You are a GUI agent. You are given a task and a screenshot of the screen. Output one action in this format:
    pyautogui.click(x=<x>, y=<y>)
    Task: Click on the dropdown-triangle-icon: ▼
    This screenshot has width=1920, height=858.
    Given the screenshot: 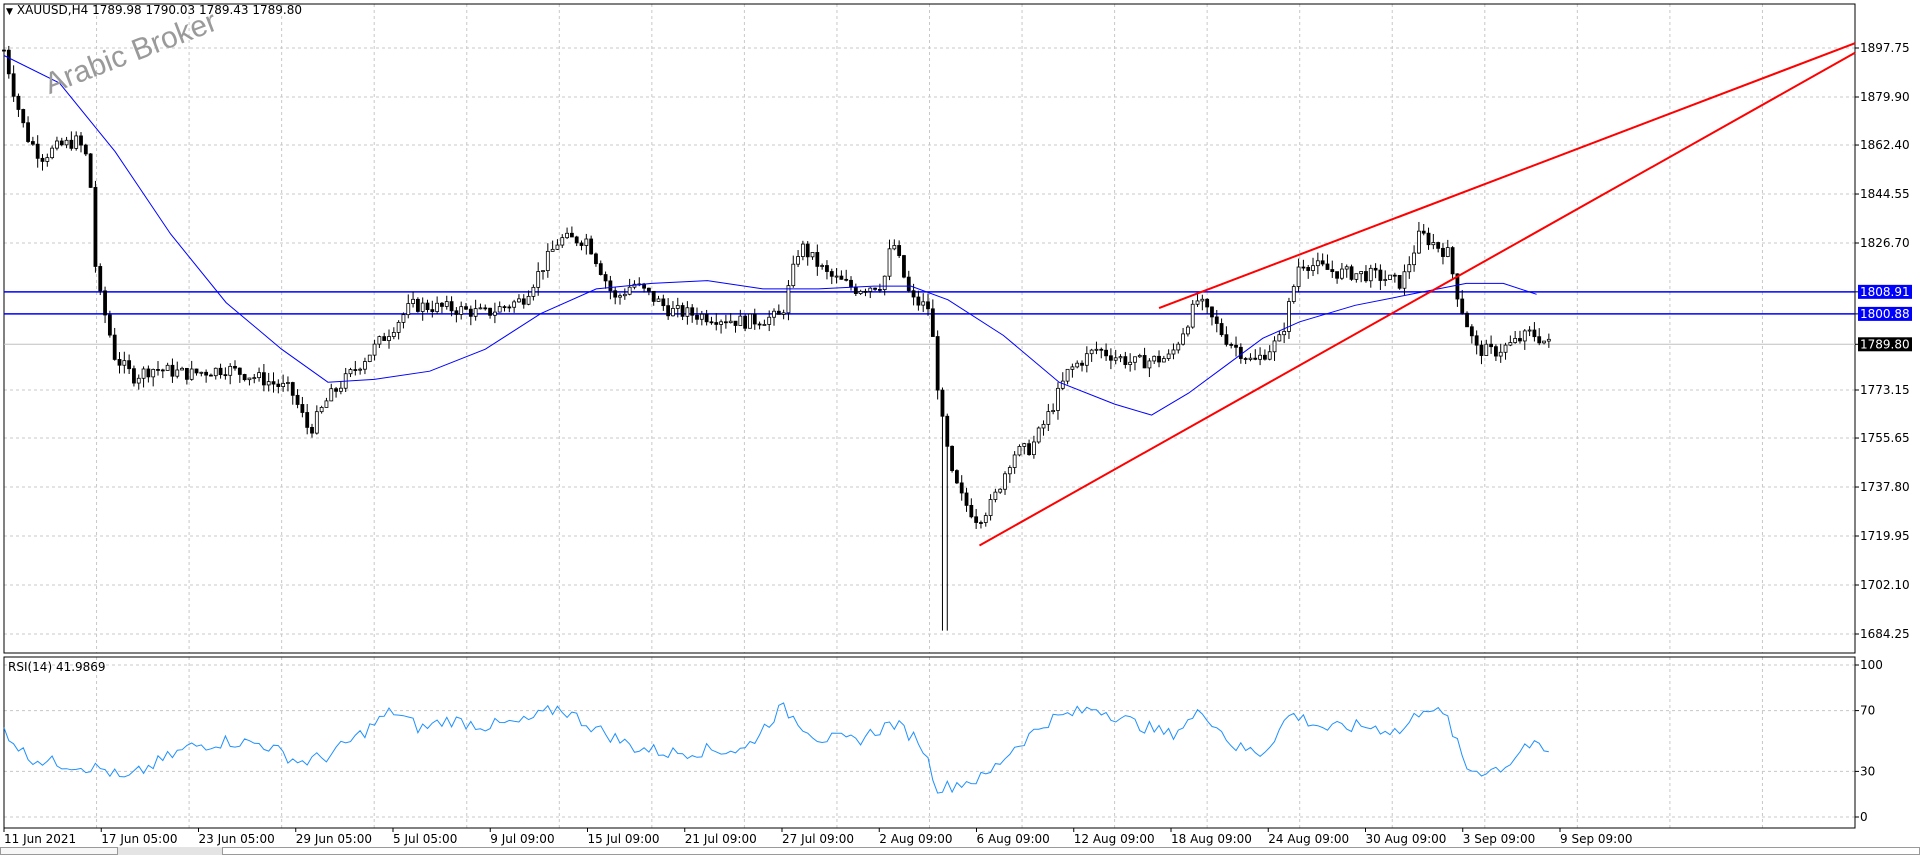 What is the action you would take?
    pyautogui.click(x=9, y=12)
    